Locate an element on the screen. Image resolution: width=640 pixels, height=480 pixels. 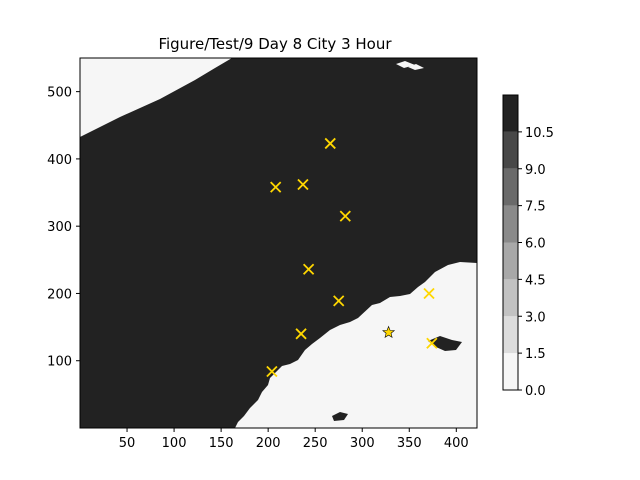
y-tick-label: 400 is located at coordinates (59, 160).